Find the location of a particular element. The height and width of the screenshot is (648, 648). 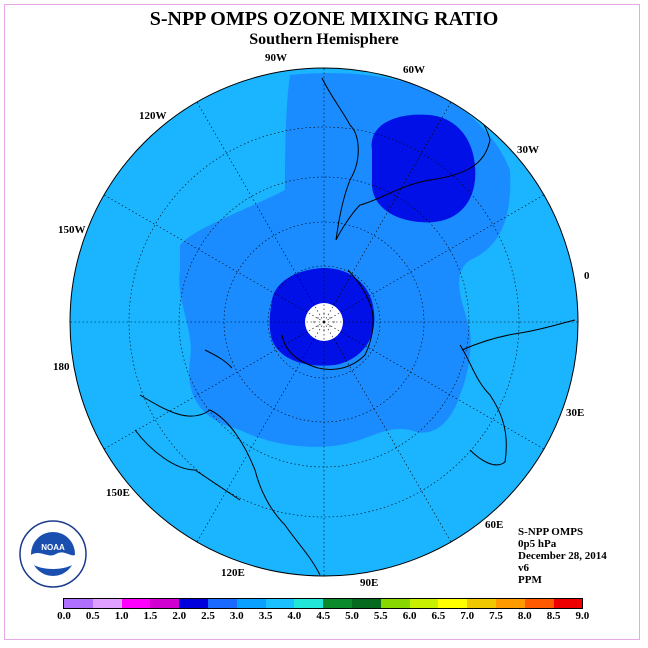

noaa-logo-text: NOAA is located at coordinates (53, 547).